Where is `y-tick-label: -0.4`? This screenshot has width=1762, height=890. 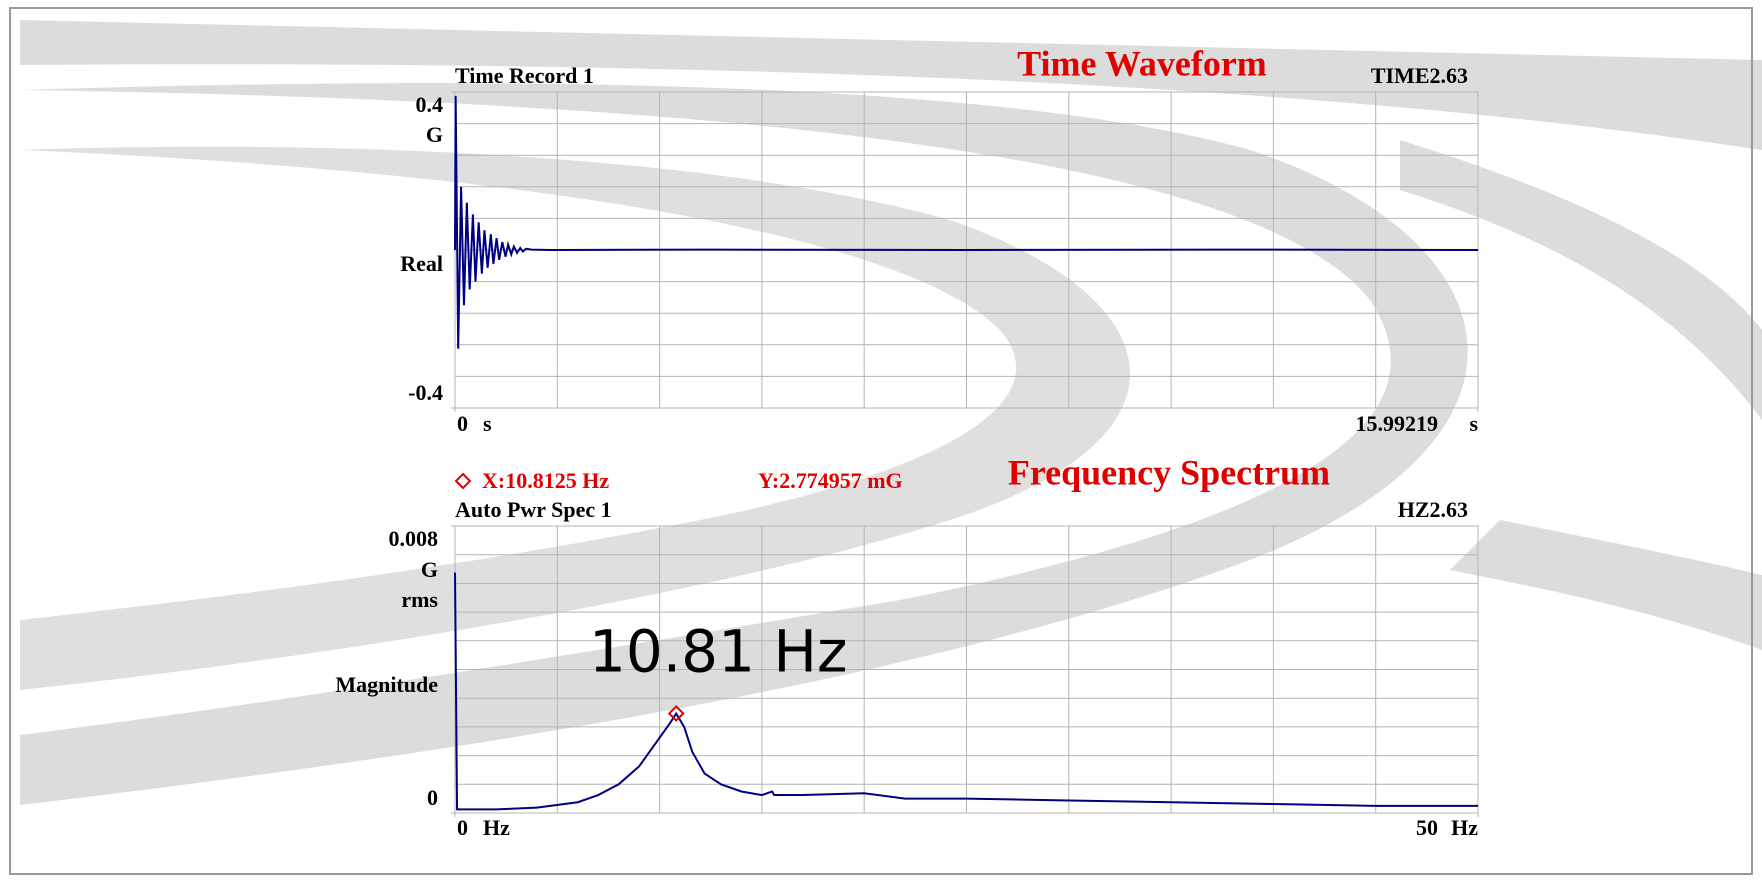 y-tick-label: -0.4 is located at coordinates (425, 392).